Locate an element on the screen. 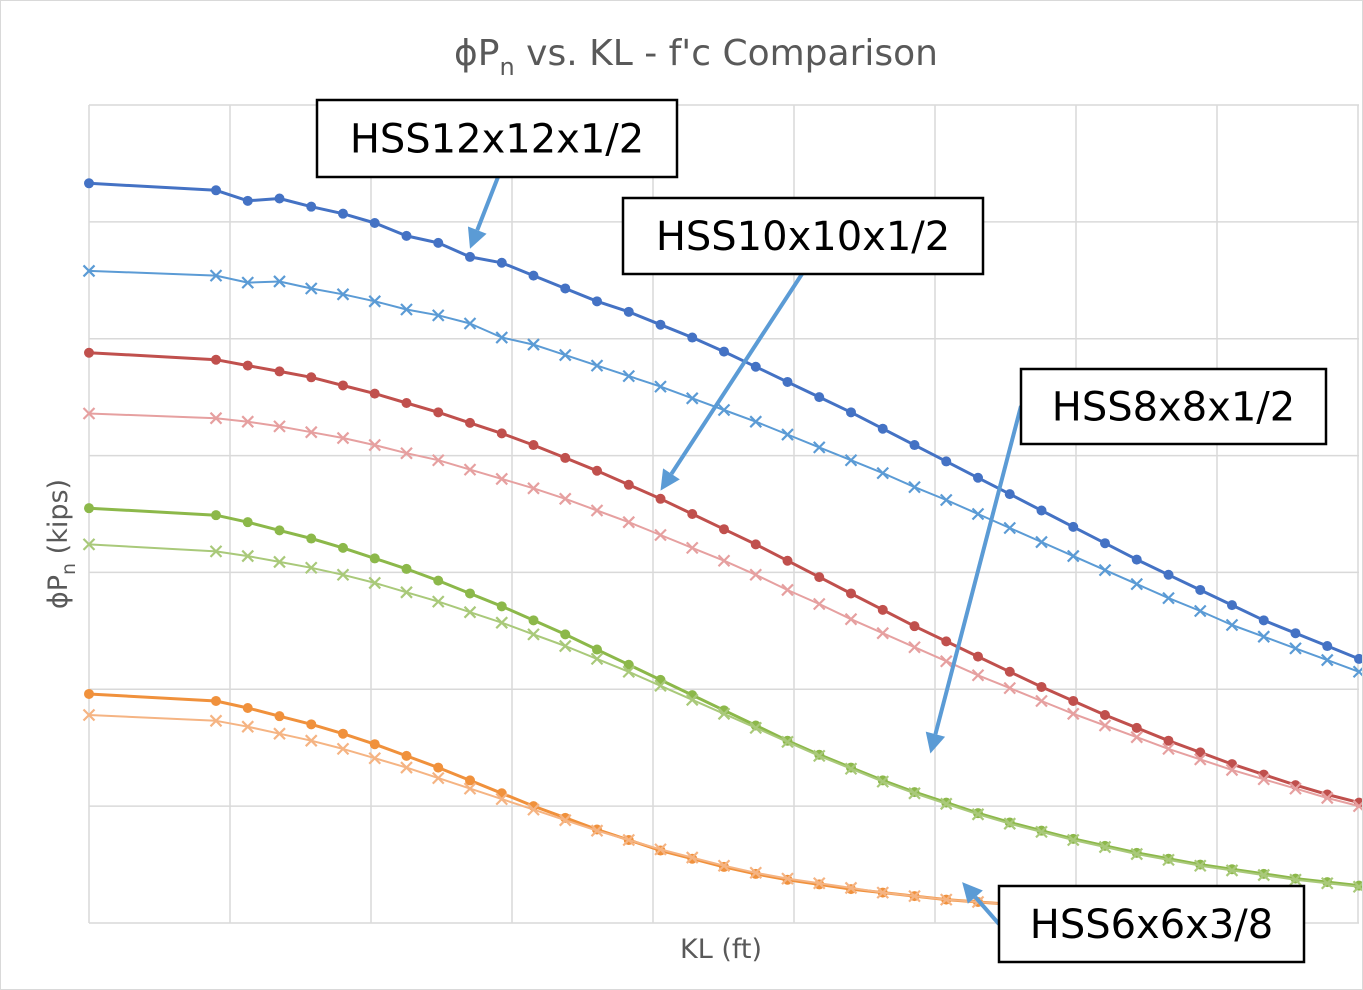 The width and height of the screenshot is (1363, 990). annotation-label: HSS6x6x3/8 is located at coordinates (1151, 925).